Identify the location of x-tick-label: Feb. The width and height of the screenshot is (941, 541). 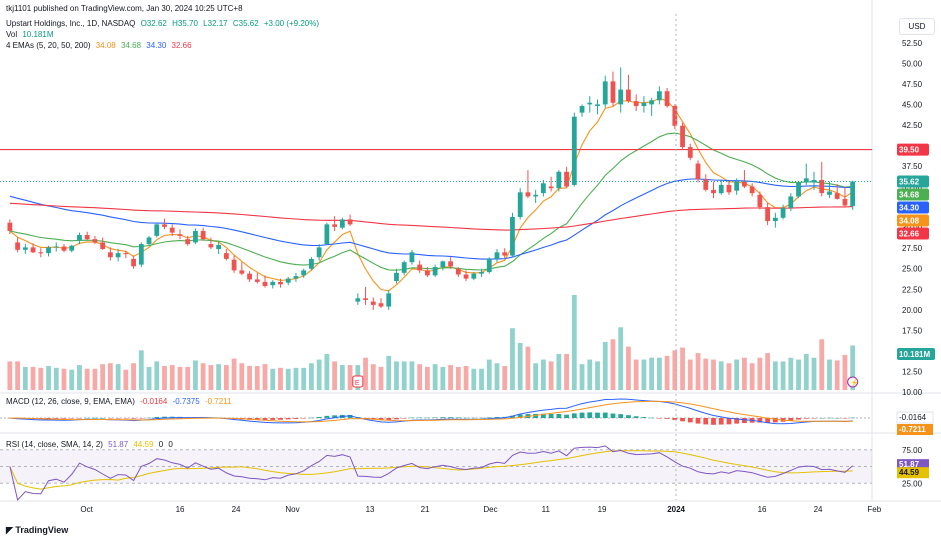
(874, 509).